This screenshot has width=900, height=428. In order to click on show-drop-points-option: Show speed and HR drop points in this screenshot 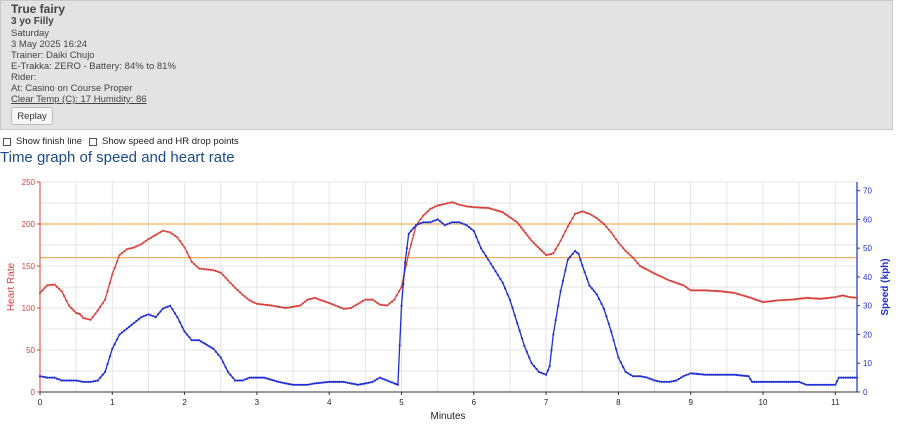, I will do `click(164, 141)`.